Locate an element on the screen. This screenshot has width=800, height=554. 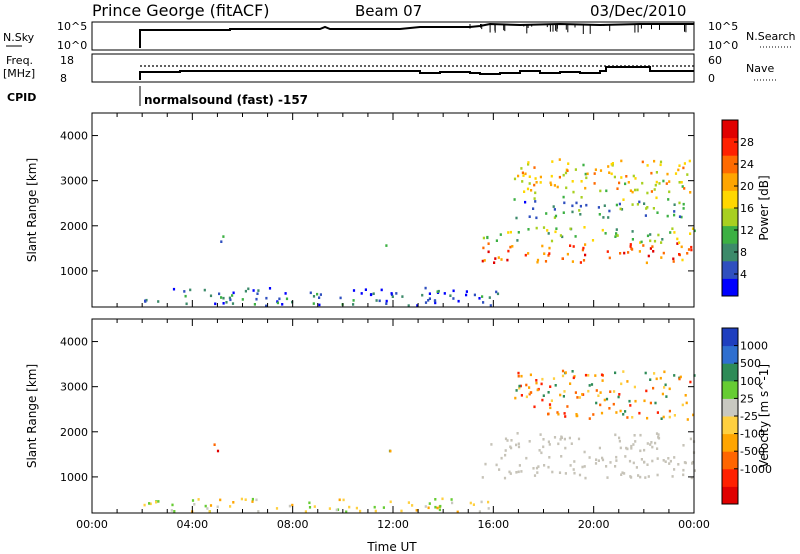
nave-label: Nave is located at coordinates (760, 68).